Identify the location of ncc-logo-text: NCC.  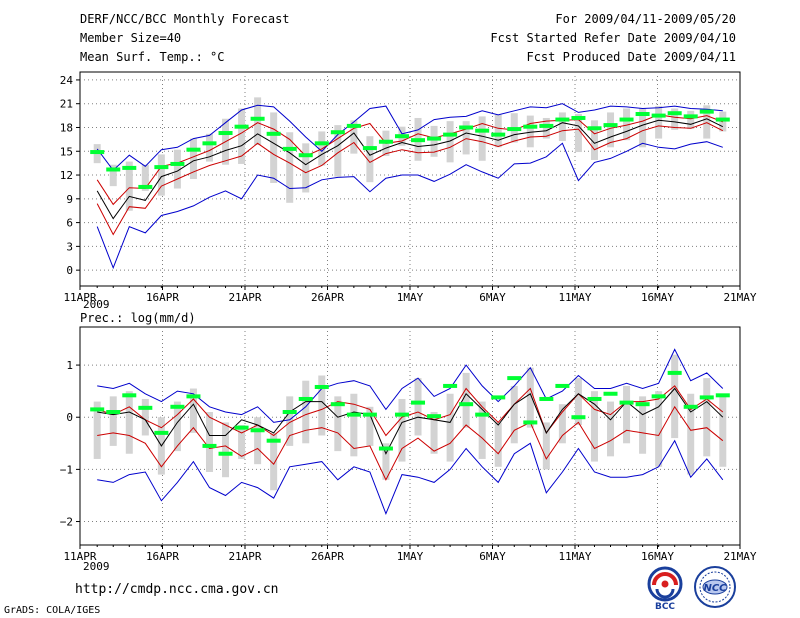
(715, 588).